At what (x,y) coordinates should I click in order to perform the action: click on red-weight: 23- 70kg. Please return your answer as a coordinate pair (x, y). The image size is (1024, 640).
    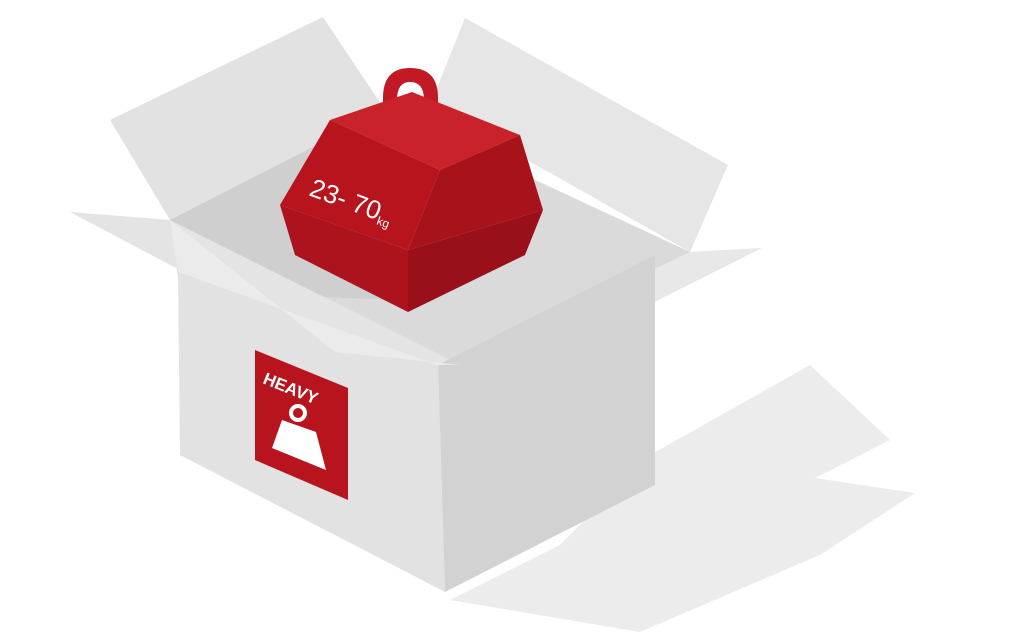
    Looking at the image, I should click on (411, 190).